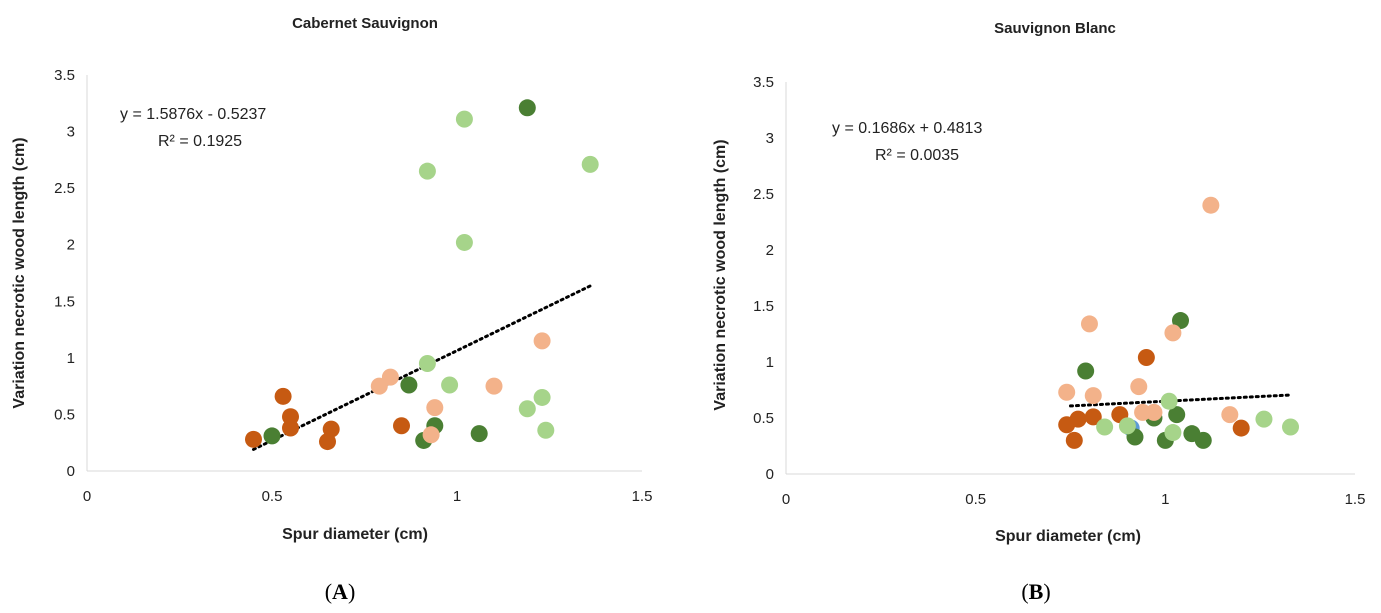  What do you see at coordinates (193, 114) in the screenshot?
I see `trendline-equation: y = 1.5876x - 0.5237` at bounding box center [193, 114].